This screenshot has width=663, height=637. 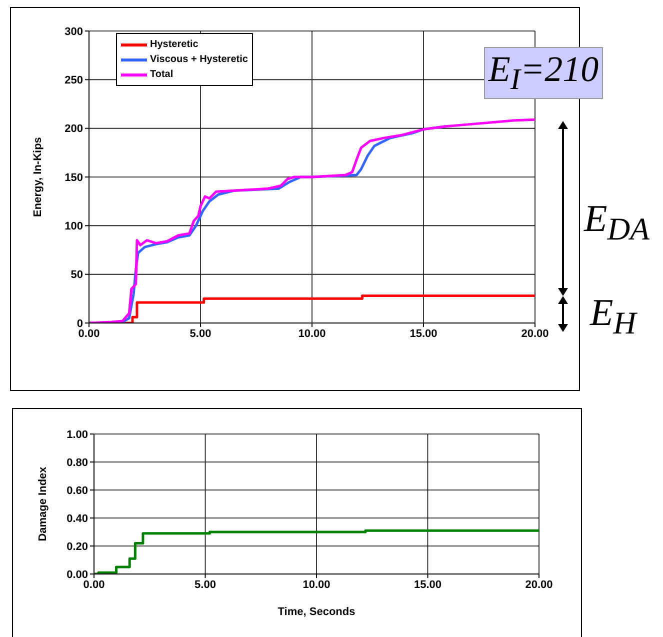 I want to click on y-tick-label: 150, so click(x=73, y=178).